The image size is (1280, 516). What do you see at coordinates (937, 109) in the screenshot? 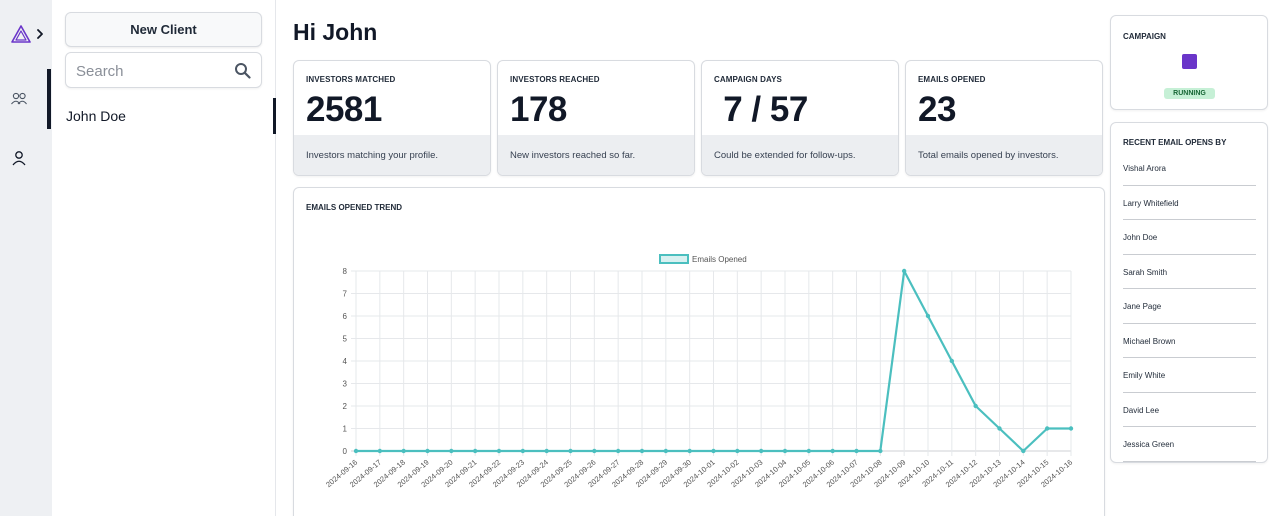
I see `stat-value: 23` at bounding box center [937, 109].